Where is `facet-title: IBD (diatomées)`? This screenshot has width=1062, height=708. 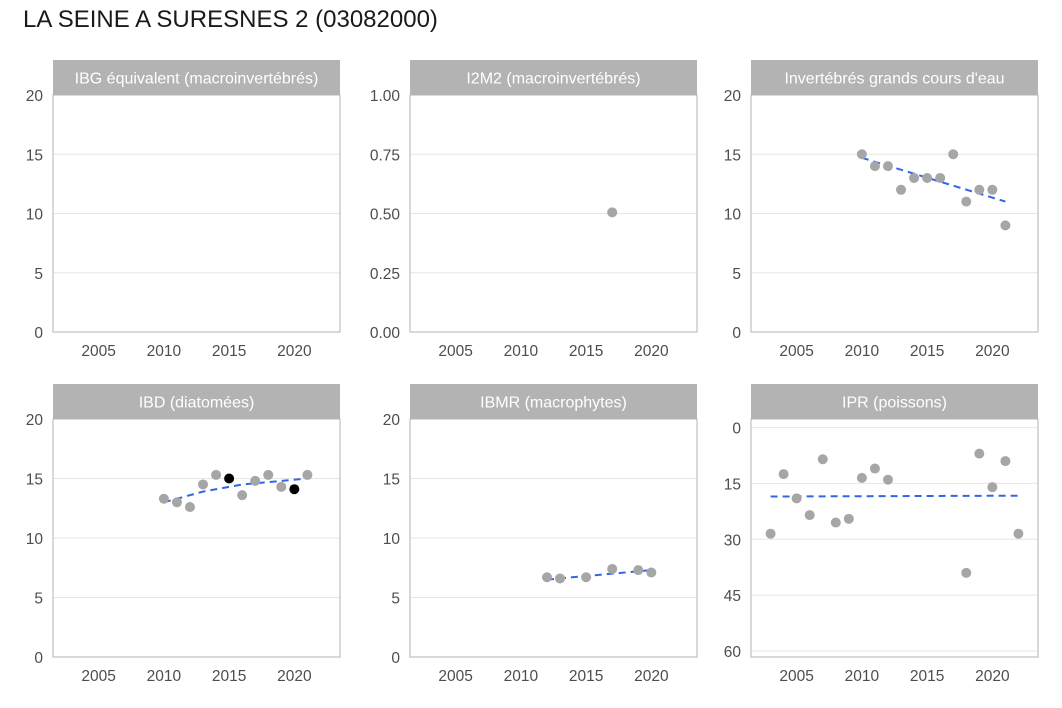 facet-title: IBD (diatomées) is located at coordinates (197, 403).